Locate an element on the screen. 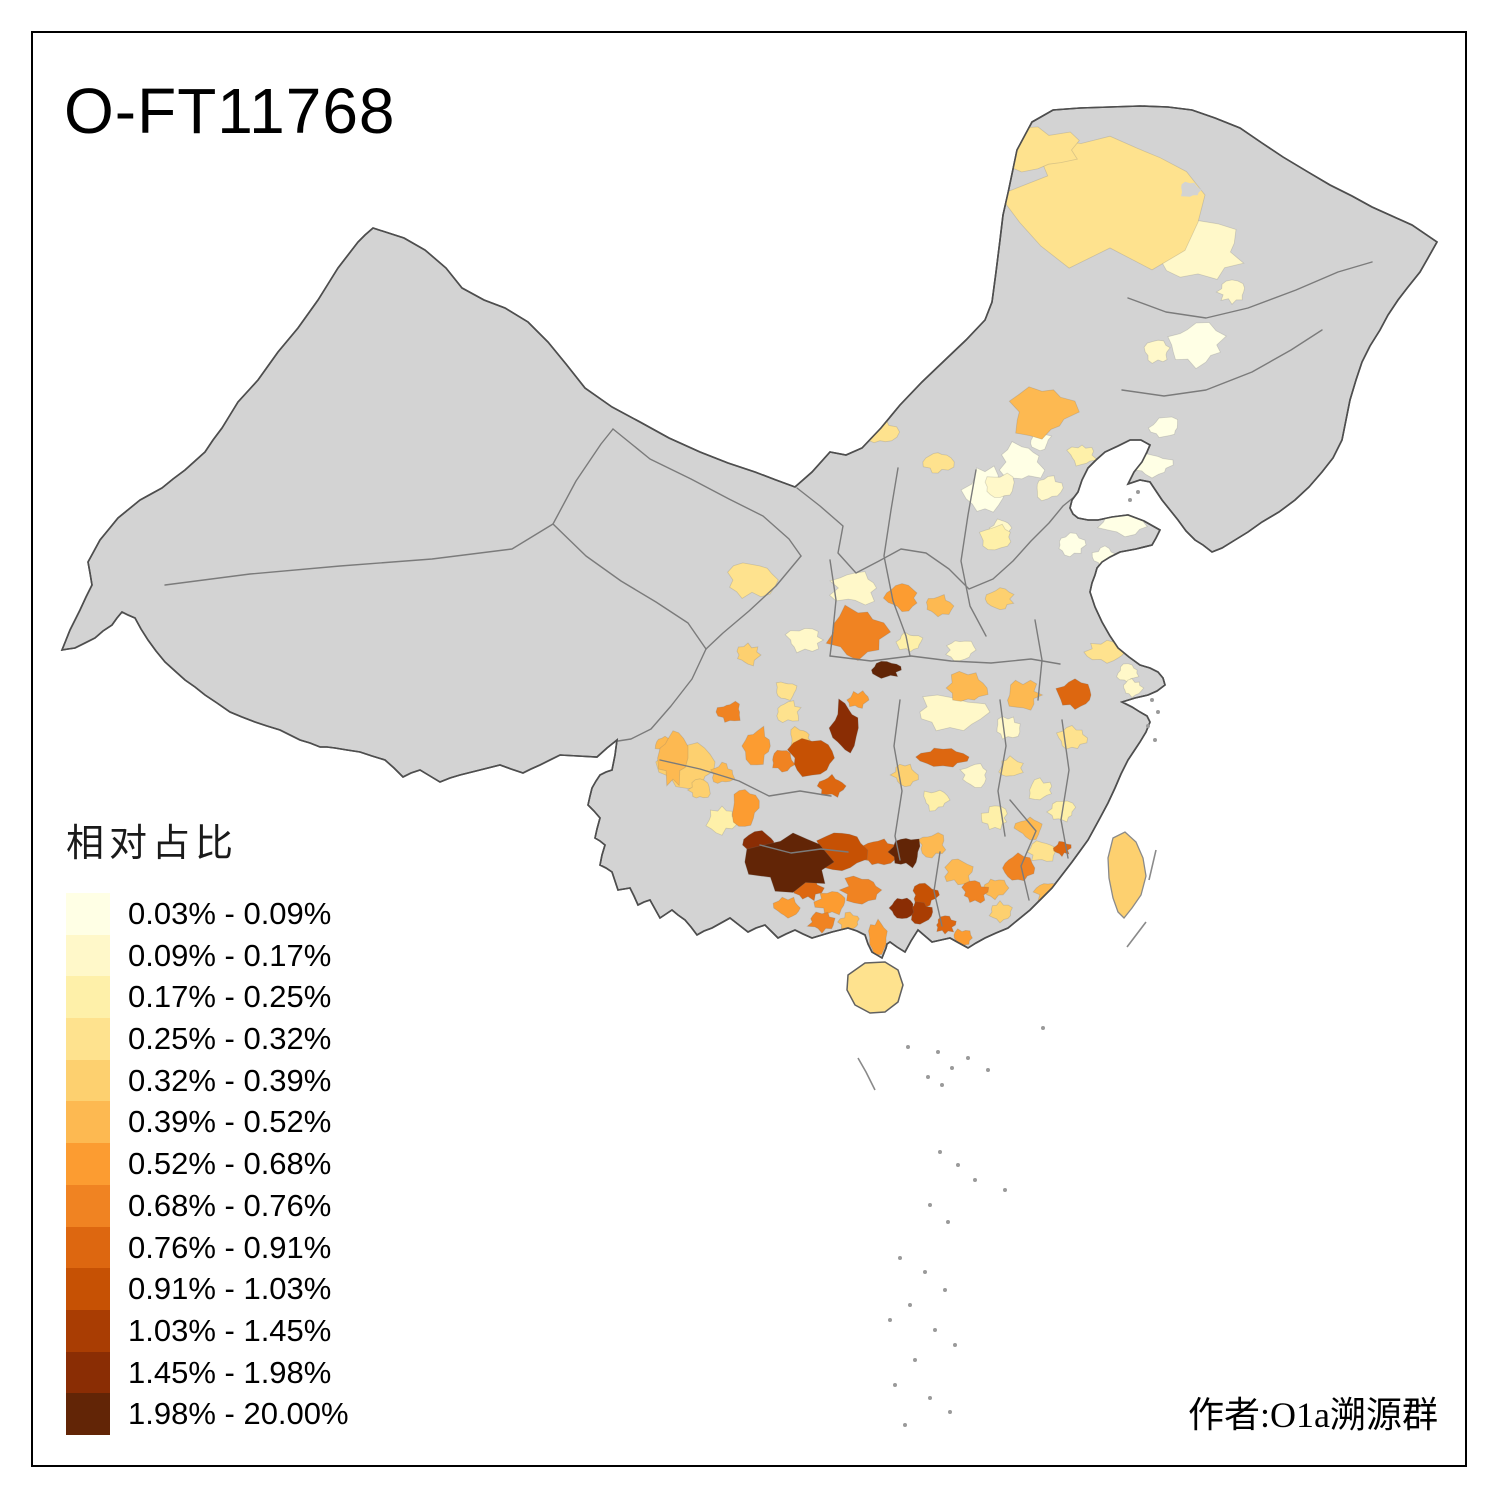 The height and width of the screenshot is (1500, 1500). south-china-sea-islands is located at coordinates (1008, 958).